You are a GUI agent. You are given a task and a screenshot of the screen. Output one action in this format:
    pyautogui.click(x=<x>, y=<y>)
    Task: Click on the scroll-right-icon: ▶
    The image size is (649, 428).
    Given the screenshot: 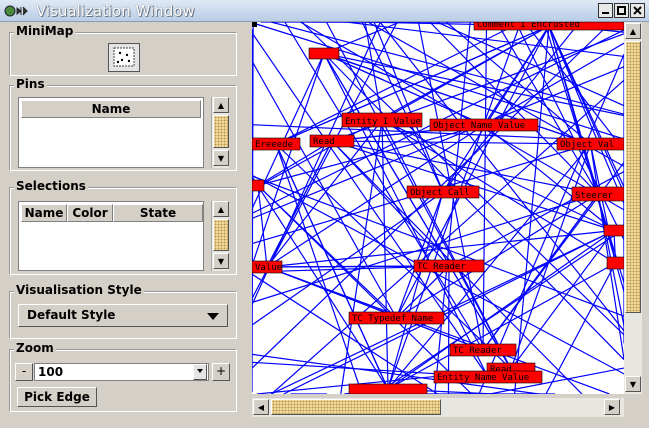 What is the action you would take?
    pyautogui.click(x=612, y=407)
    